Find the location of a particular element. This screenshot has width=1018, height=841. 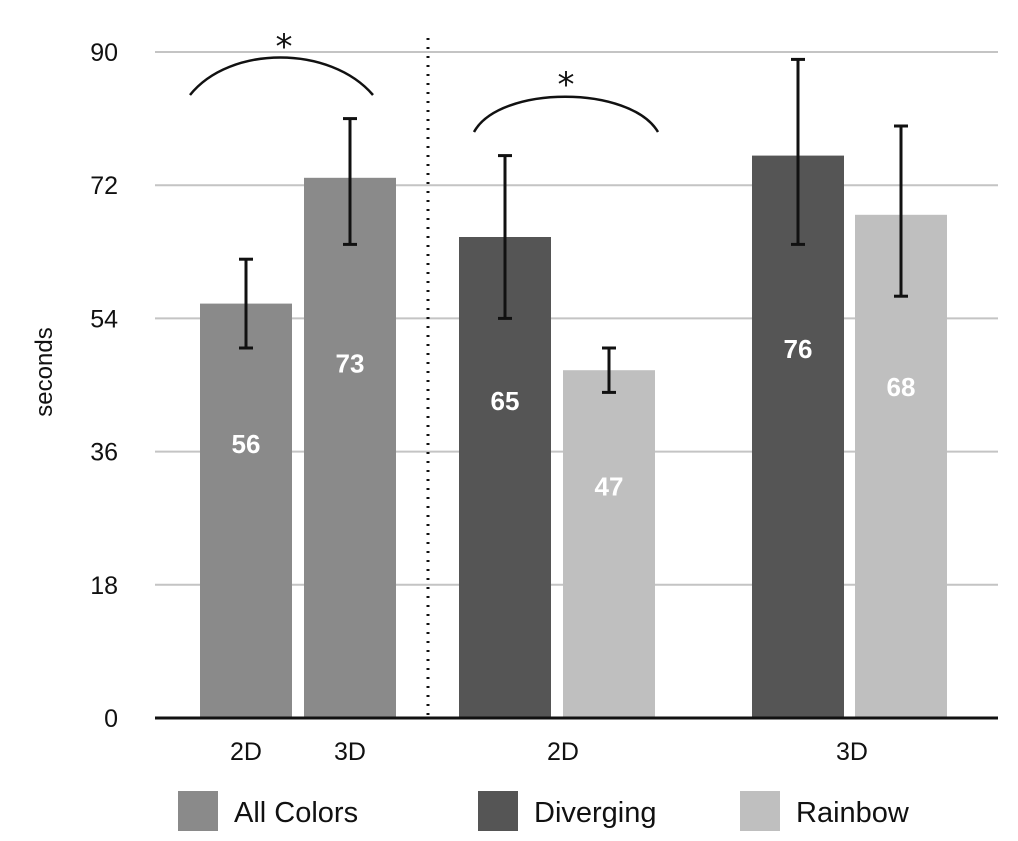

y-axis-title: seconds is located at coordinates (44, 371).